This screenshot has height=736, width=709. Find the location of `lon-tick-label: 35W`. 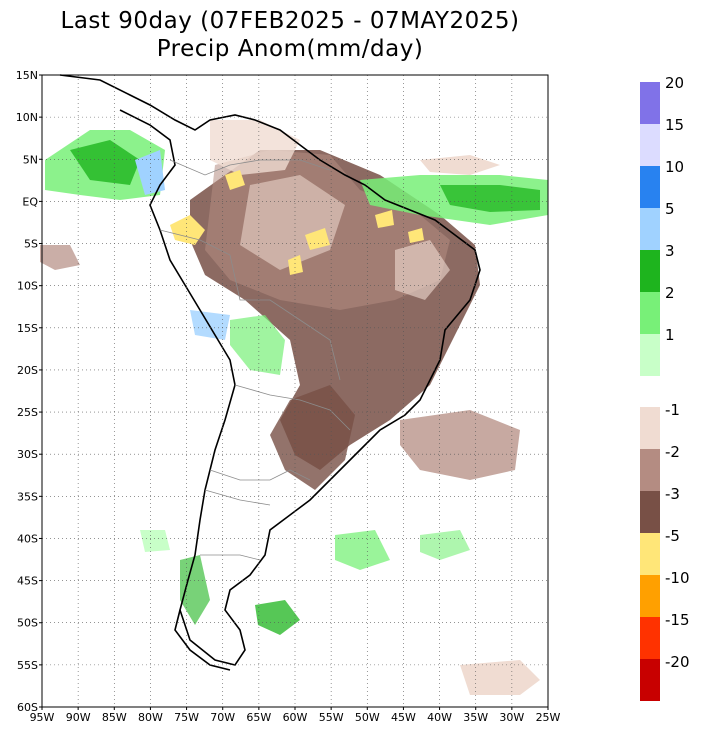

lon-tick-label: 35W is located at coordinates (475, 717).